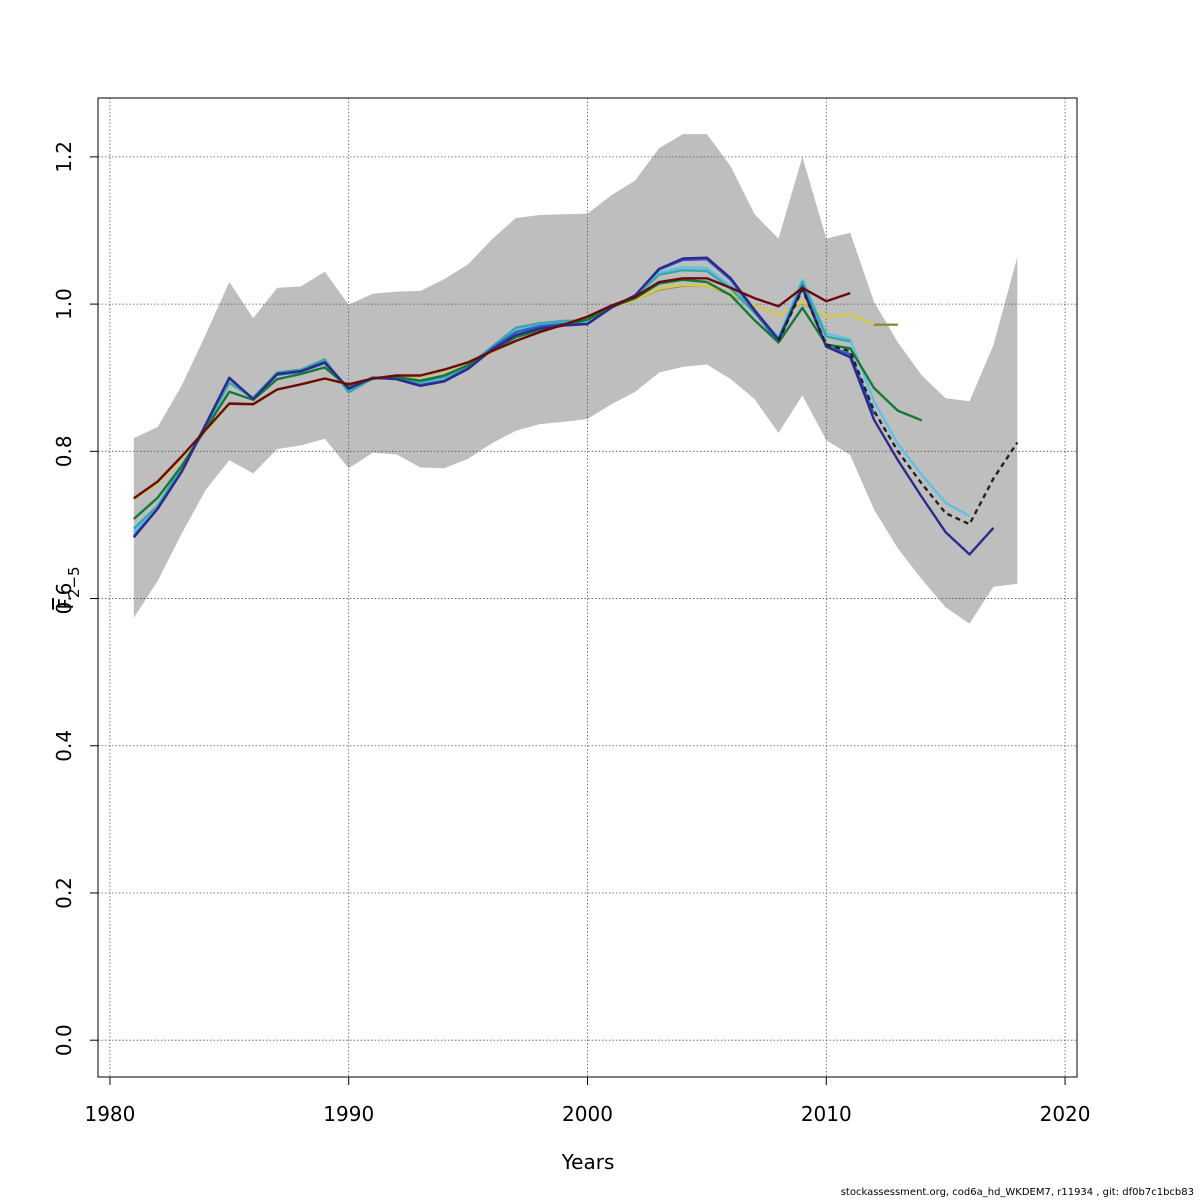  What do you see at coordinates (587, 1114) in the screenshot?
I see `x-tick-label: 2000` at bounding box center [587, 1114].